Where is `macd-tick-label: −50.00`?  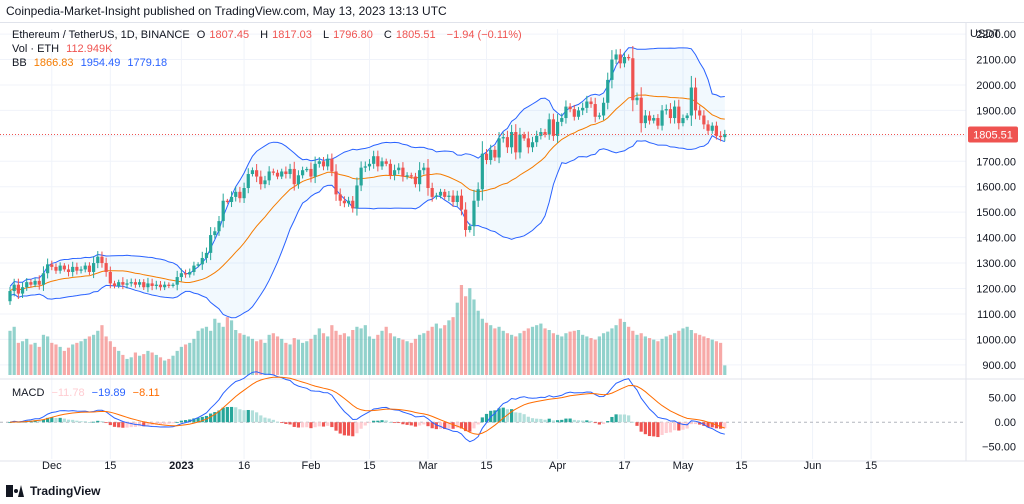 macd-tick-label: −50.00 is located at coordinates (999, 448).